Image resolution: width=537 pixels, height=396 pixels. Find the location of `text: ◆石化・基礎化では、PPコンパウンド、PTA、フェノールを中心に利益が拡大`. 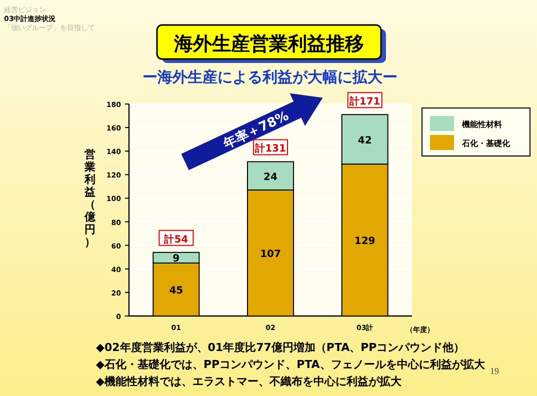

text: ◆石化・基礎化では、PPコンパウンド、PTA、フェノールを中心に利益が拡大 is located at coordinates (291, 364).